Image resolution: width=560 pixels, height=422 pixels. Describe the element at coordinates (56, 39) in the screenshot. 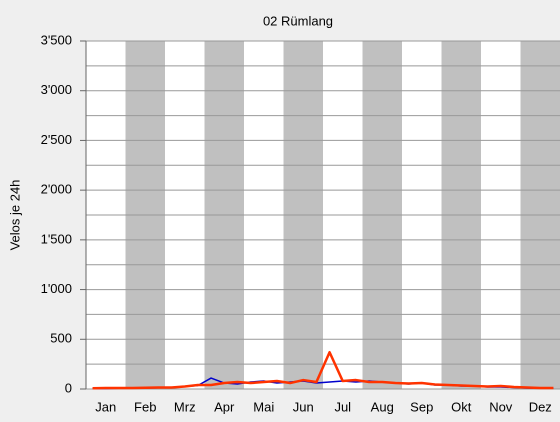

I see `y-tick-label: 3'500` at that location.